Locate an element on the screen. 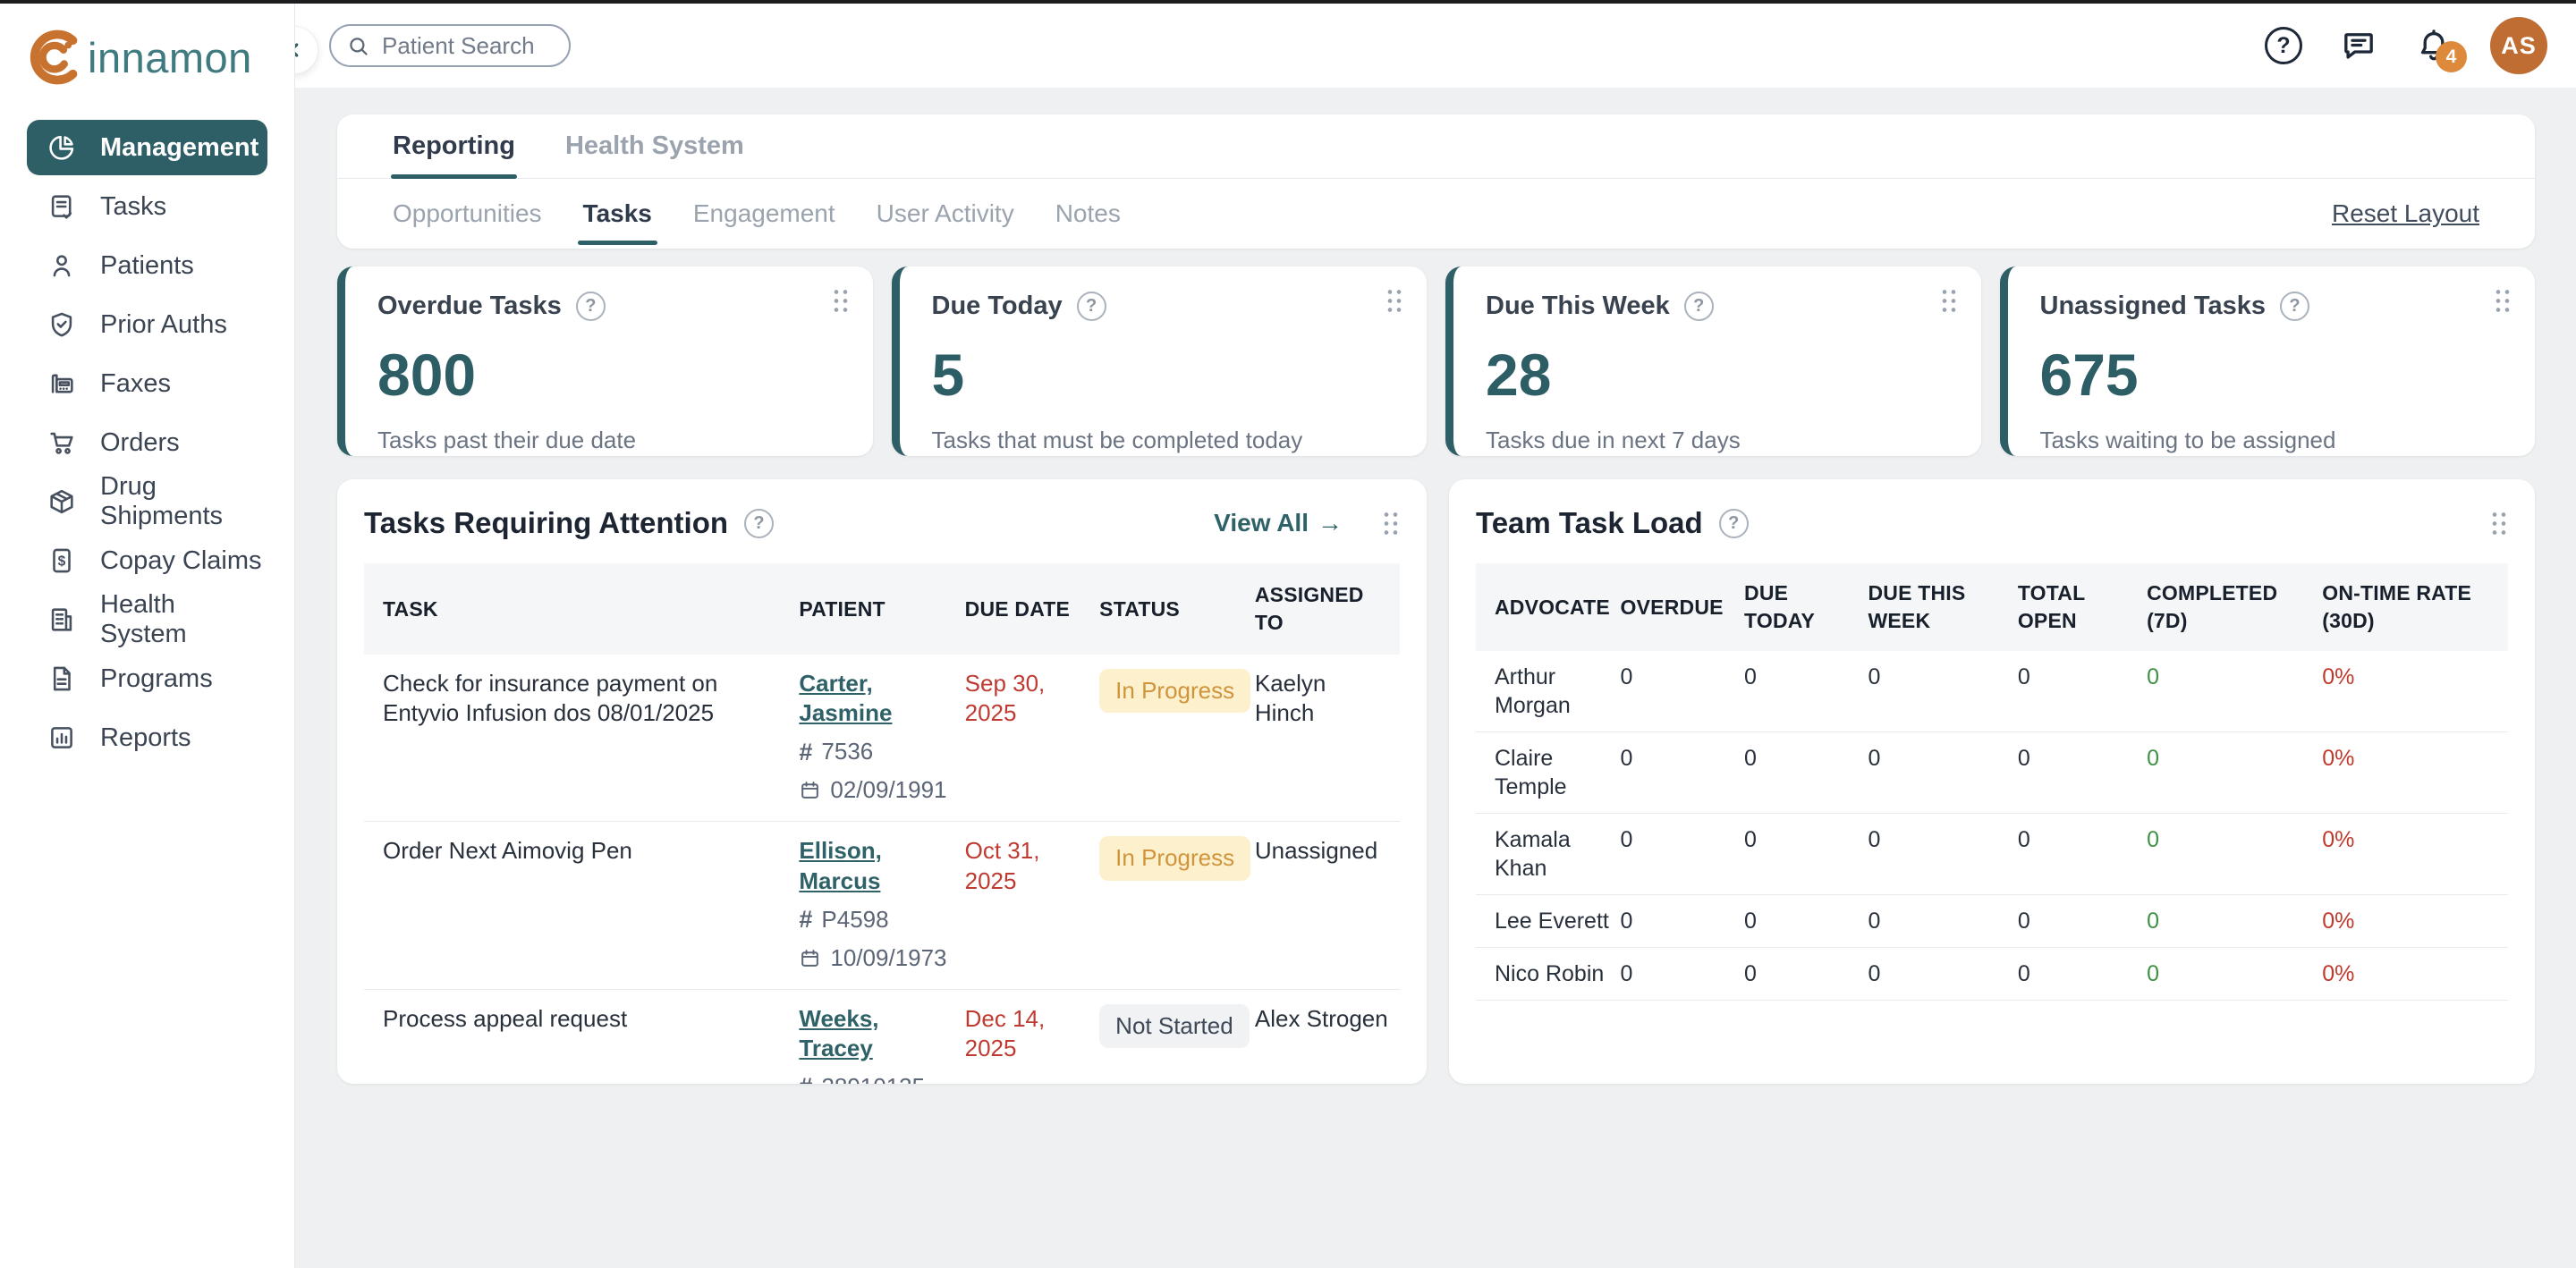 The width and height of the screenshot is (2576, 1268). total-open-cell: 0 is located at coordinates (2082, 921).